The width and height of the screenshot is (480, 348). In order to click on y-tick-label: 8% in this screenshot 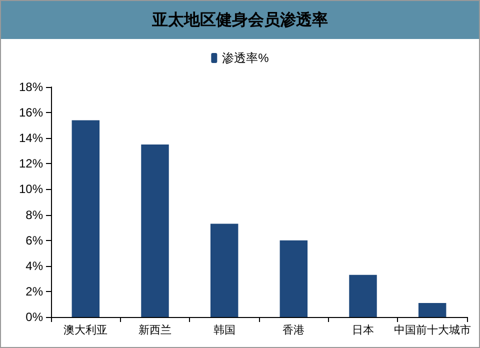, I will do `click(35, 215)`.